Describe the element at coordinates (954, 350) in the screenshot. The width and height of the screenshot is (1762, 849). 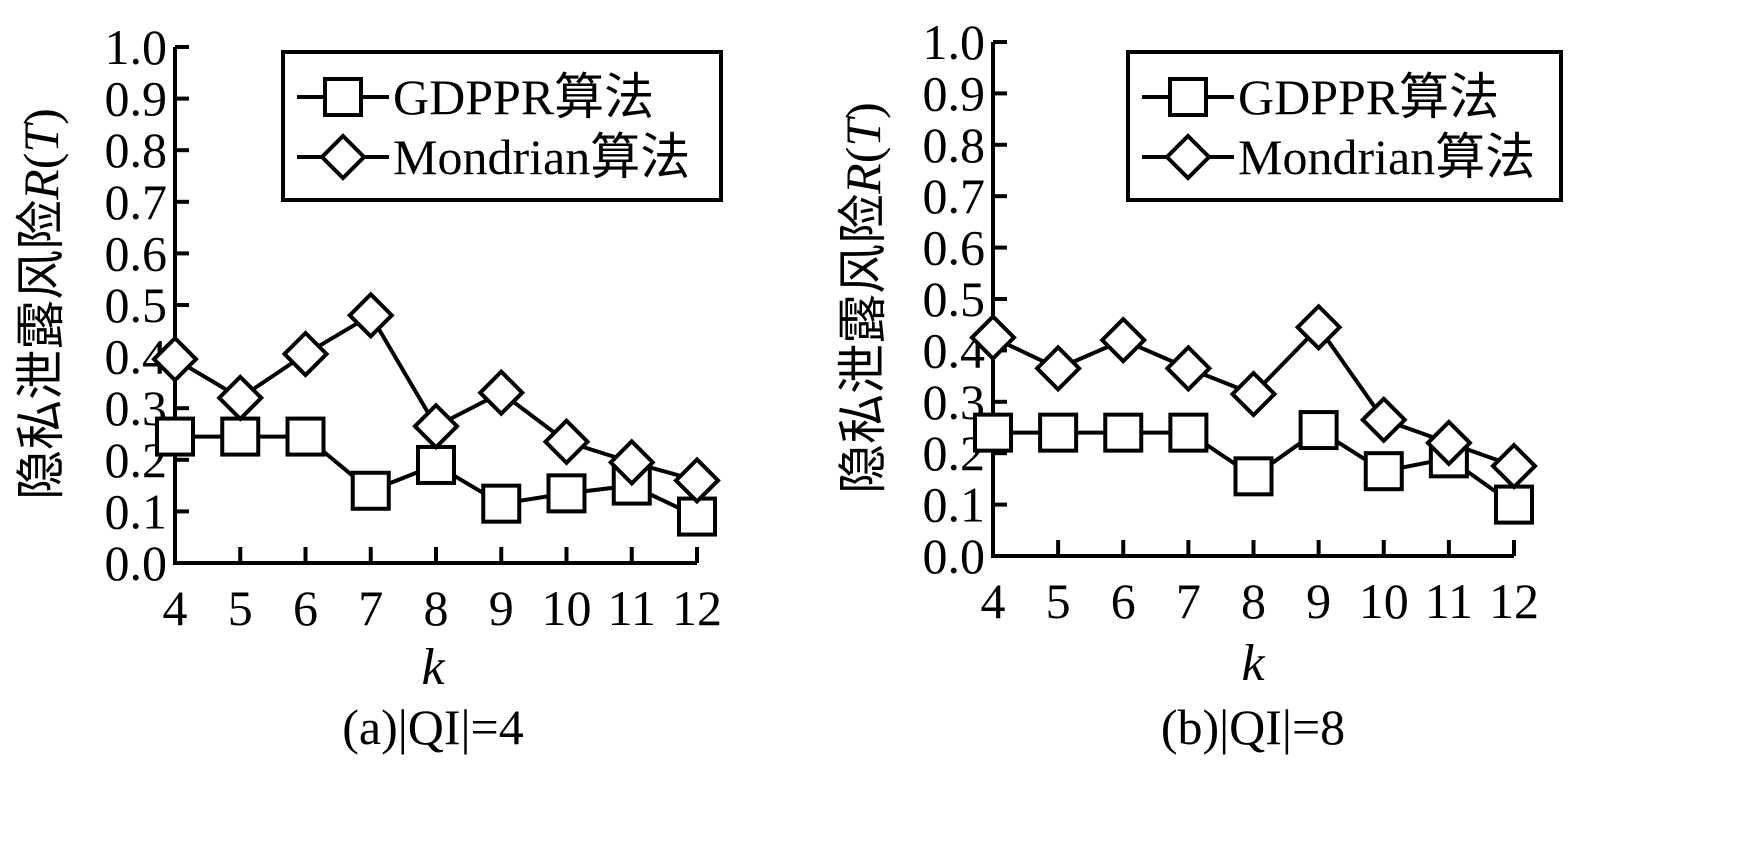
I see `y-tick-label: 0.4` at that location.